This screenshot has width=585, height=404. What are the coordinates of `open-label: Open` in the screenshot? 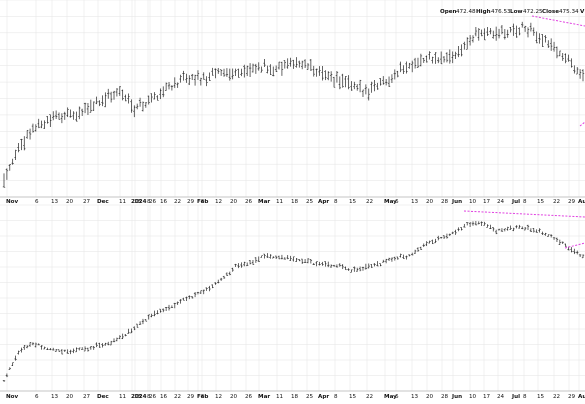 It's located at (448, 12).